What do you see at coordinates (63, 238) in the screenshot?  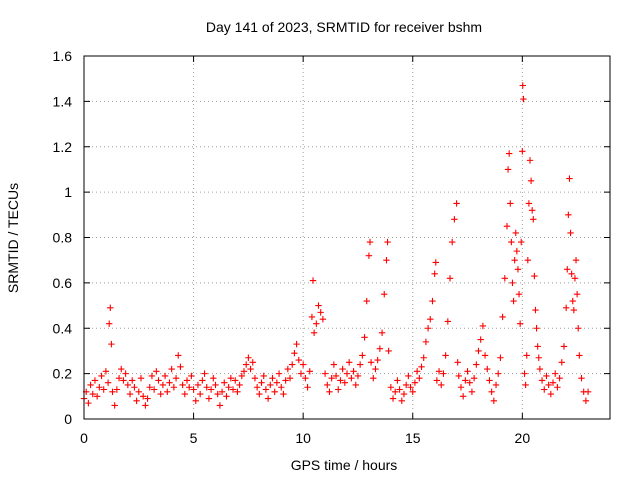 I see `y-tick-label: 0.8` at bounding box center [63, 238].